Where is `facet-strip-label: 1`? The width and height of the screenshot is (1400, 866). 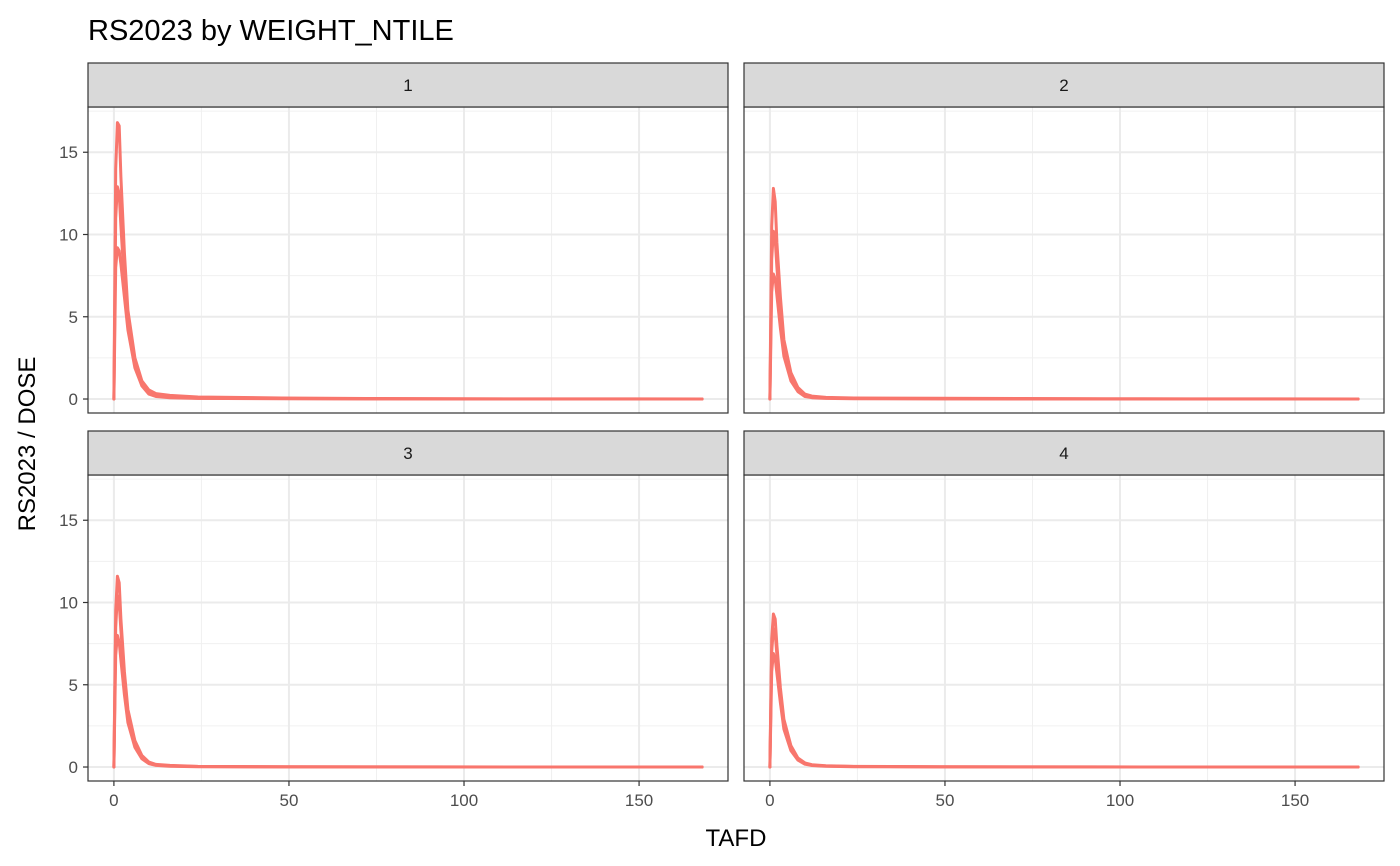
facet-strip-label: 1 is located at coordinates (407, 85).